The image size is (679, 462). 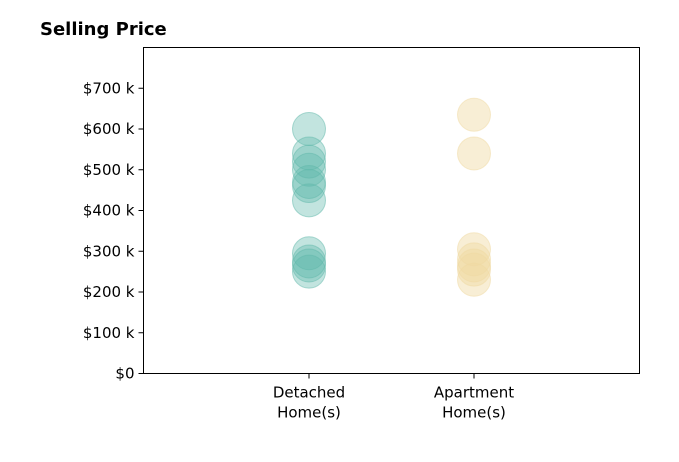 I want to click on y-tick-label: $500 k, so click(x=109, y=170).